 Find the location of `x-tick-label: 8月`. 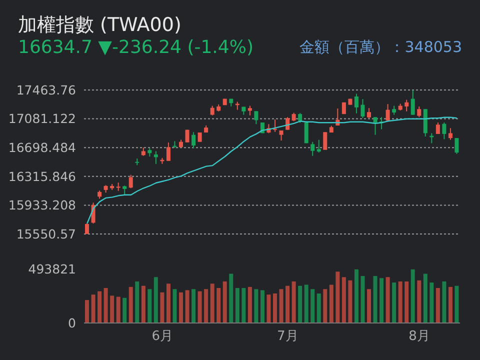

x-tick-label: 8月 is located at coordinates (419, 336).